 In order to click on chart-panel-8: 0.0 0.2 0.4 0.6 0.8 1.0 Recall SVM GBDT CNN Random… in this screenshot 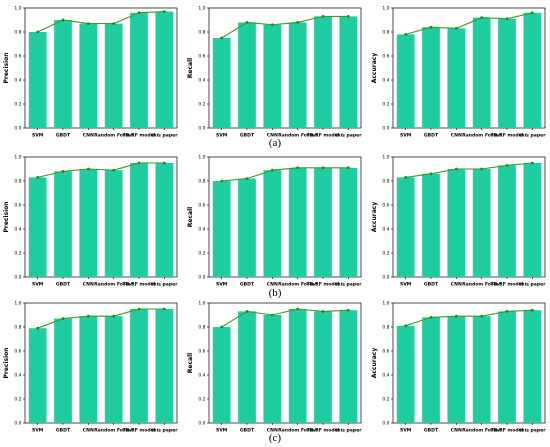, I will do `click(274, 367)`.